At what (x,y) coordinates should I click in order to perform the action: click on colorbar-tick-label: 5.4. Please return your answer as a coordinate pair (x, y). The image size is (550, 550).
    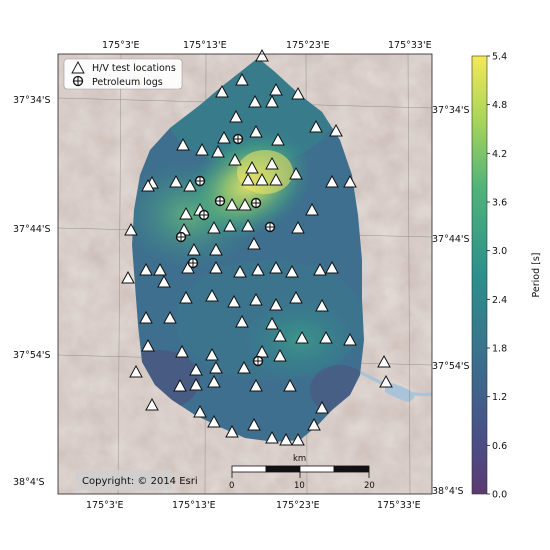
    Looking at the image, I should click on (499, 57).